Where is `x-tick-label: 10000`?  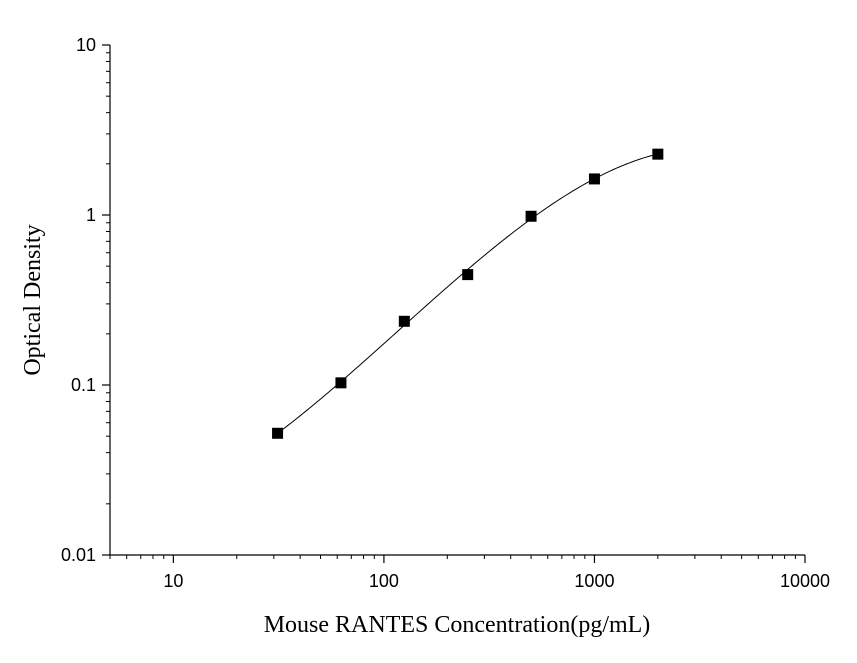 x-tick-label: 10000 is located at coordinates (805, 581).